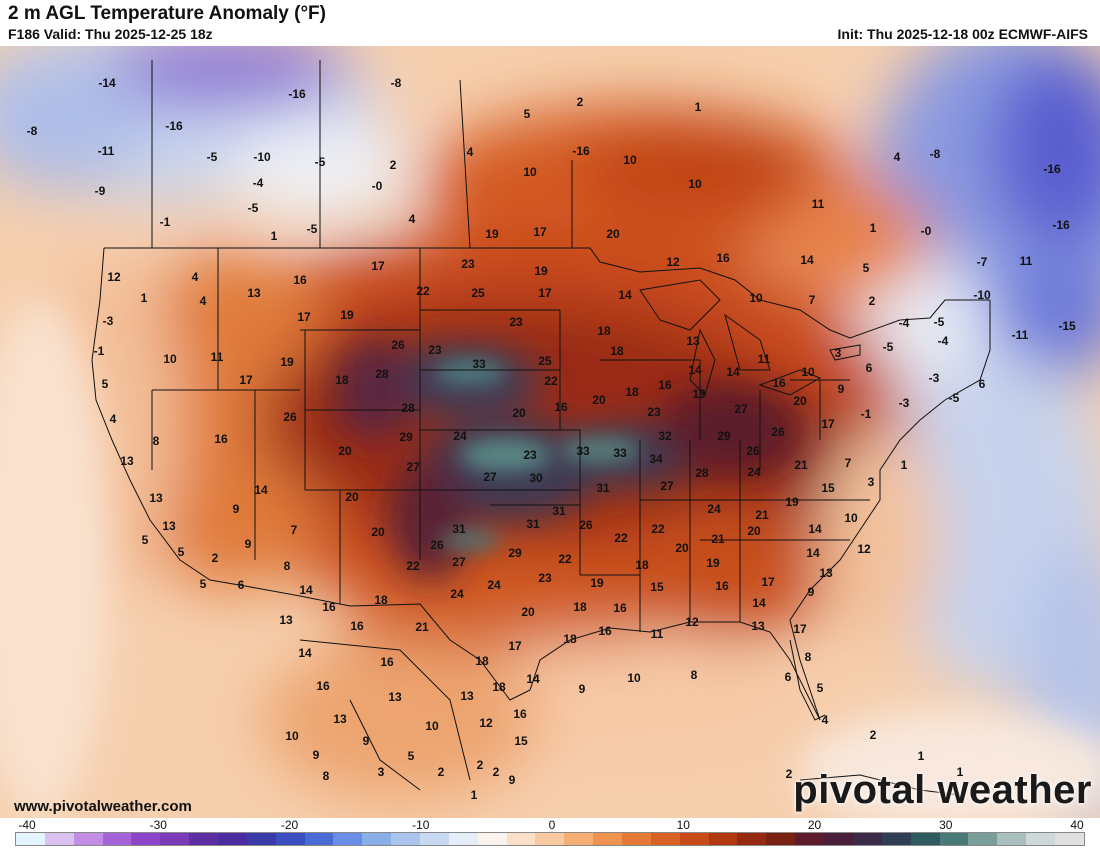 The height and width of the screenshot is (850, 1100). I want to click on brand-watermark: pivotal weather, so click(942, 790).